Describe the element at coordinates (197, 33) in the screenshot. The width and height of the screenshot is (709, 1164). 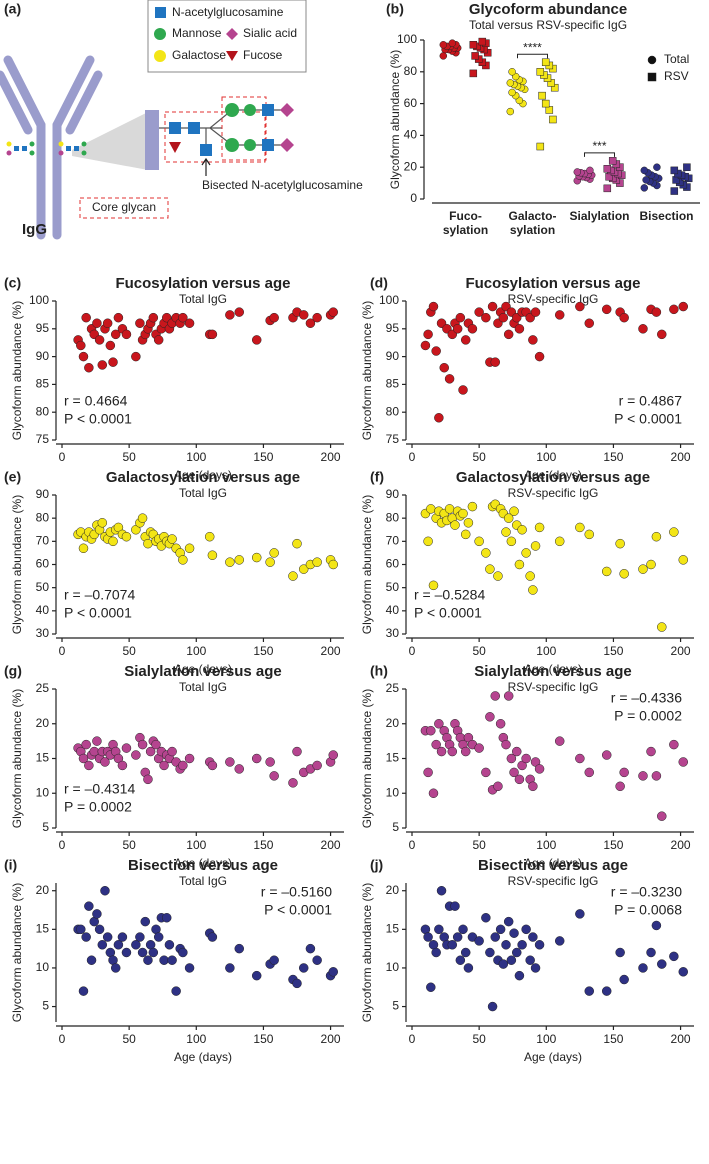
I see `legend-label: Mannose` at that location.